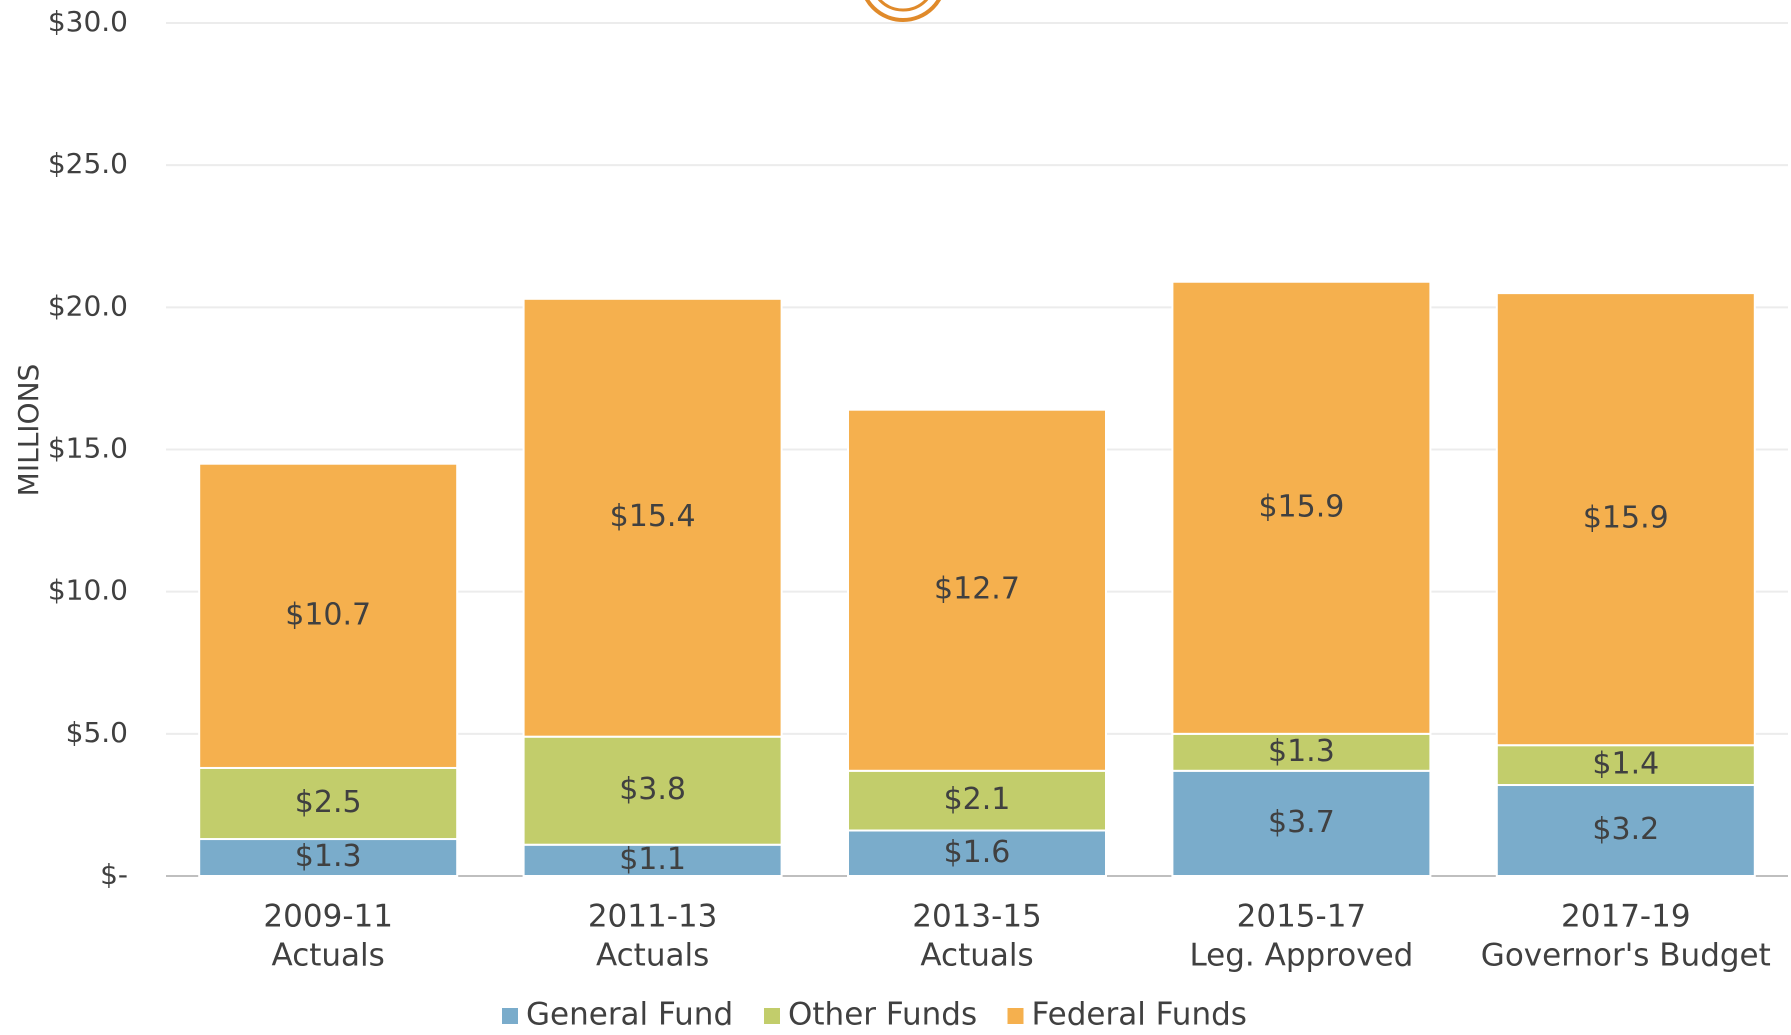 Image resolution: width=1791 pixels, height=1035 pixels. I want to click on y-axis-label: MILLIONS, so click(28, 430).